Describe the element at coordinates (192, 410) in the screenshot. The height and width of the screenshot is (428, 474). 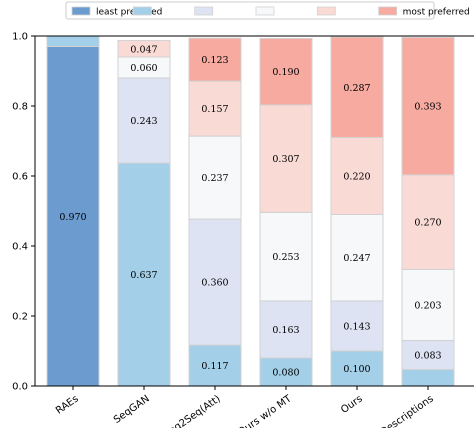
I see `x-tick-label: Seq2Seq(Att)` at that location.